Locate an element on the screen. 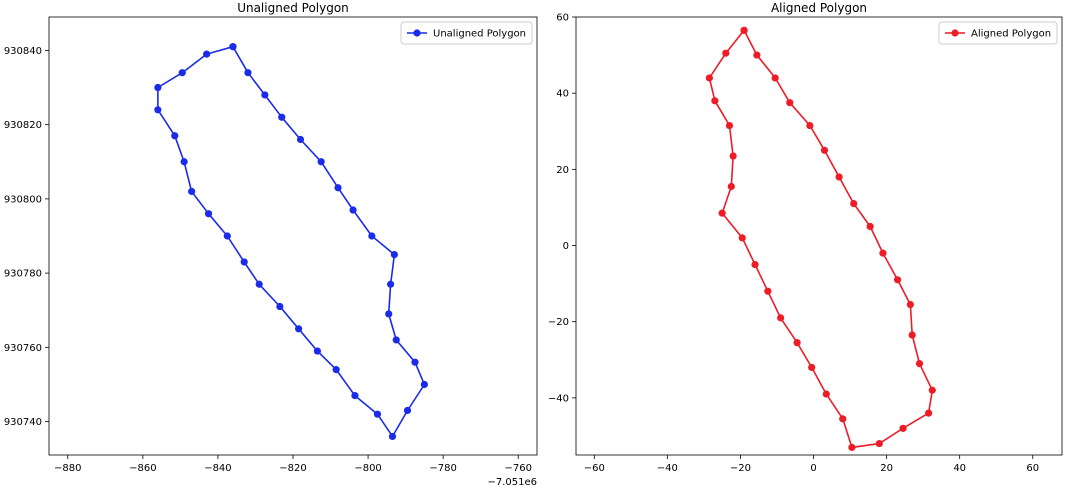 Image resolution: width=1068 pixels, height=488 pixels. chart-2-title: Aligned Polygon is located at coordinates (819, 8).